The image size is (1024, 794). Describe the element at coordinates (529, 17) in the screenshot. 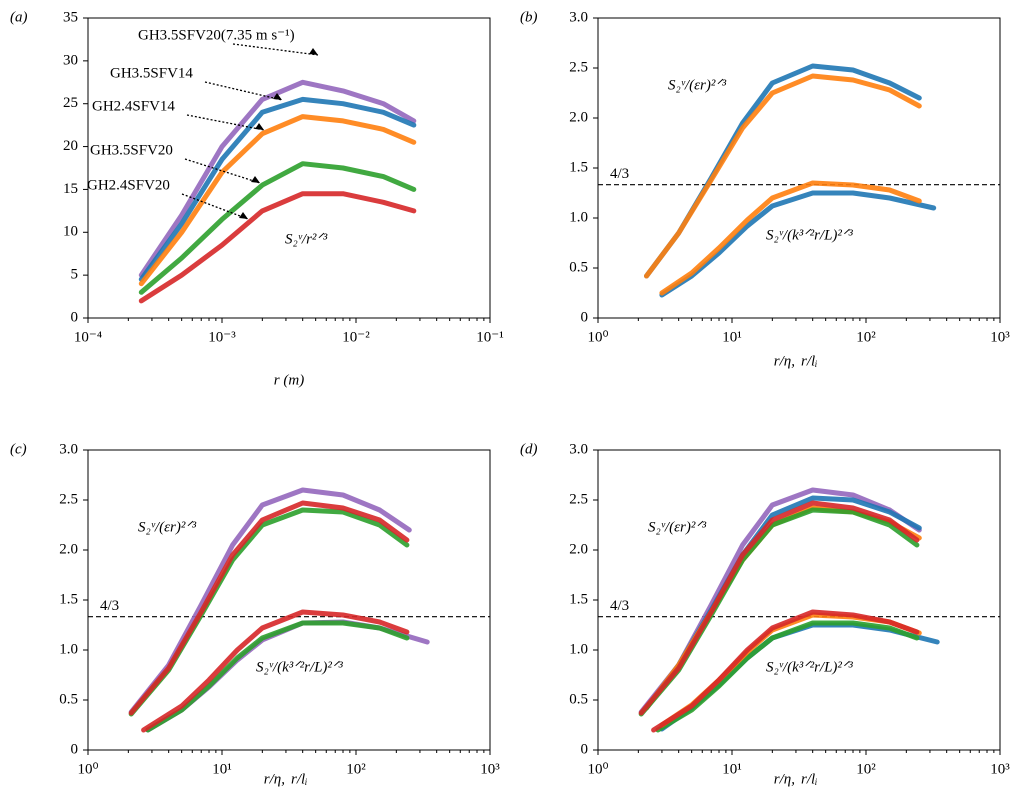

I see `panel-label: (b)` at that location.